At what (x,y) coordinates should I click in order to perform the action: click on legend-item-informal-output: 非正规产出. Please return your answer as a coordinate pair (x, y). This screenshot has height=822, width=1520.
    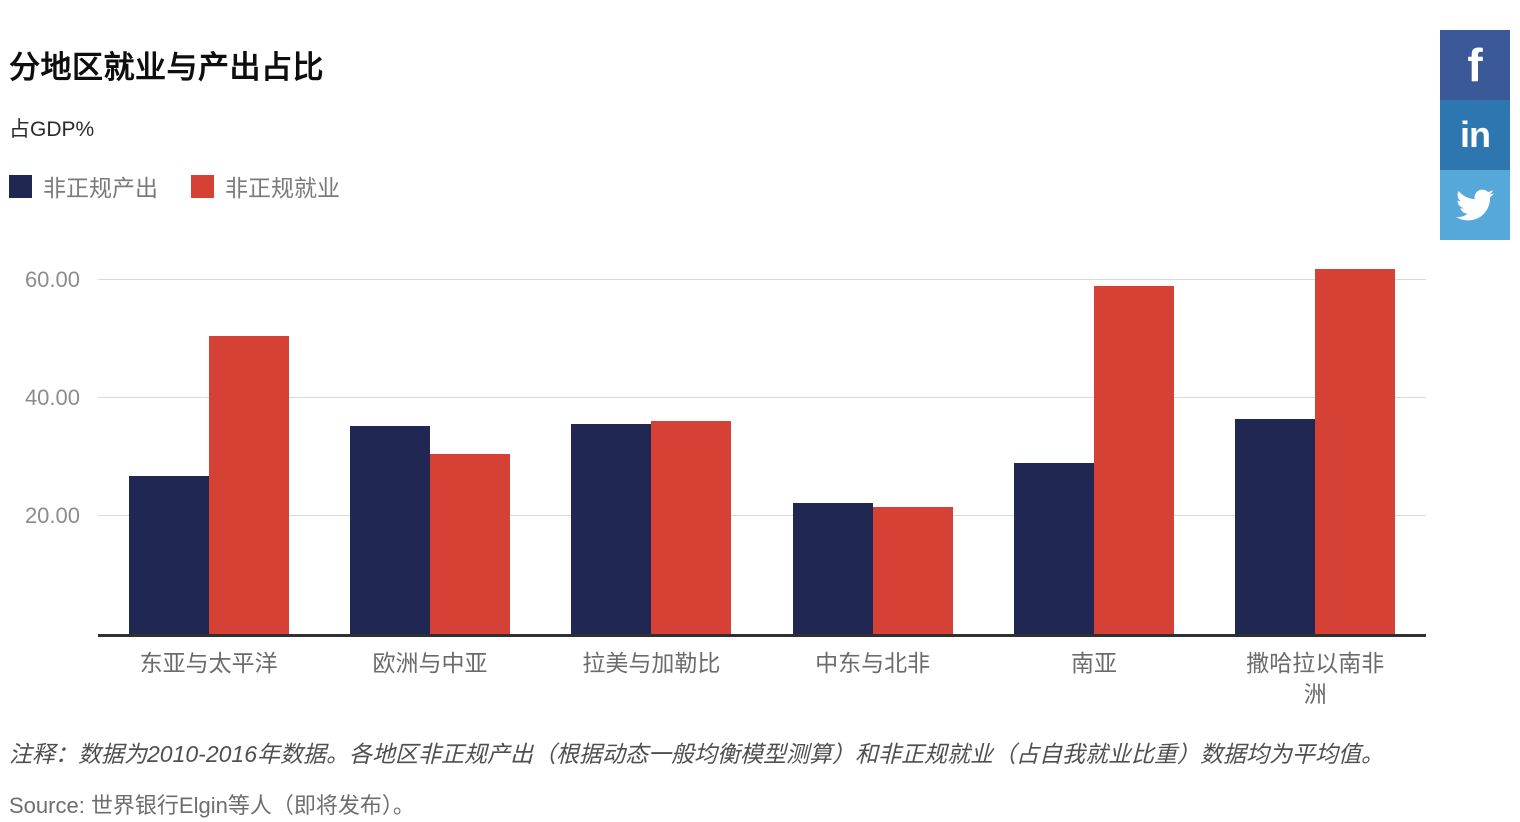
    Looking at the image, I should click on (83, 186).